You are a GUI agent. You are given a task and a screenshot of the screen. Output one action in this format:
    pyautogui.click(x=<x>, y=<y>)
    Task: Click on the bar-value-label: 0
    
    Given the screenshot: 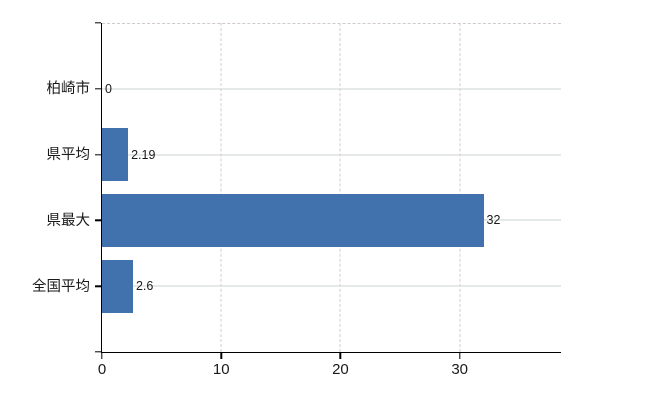 What is the action you would take?
    pyautogui.click(x=108, y=88)
    